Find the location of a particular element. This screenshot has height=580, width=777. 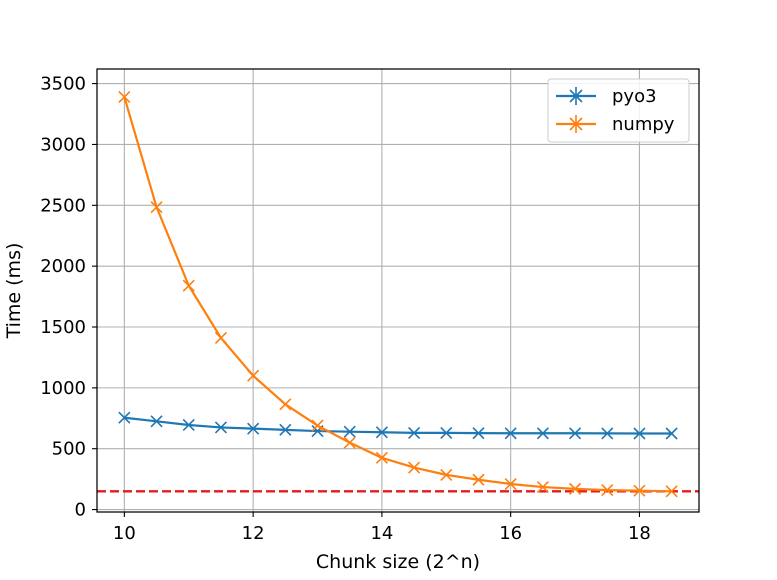

y-tick-label: 1500 is located at coordinates (63, 327).